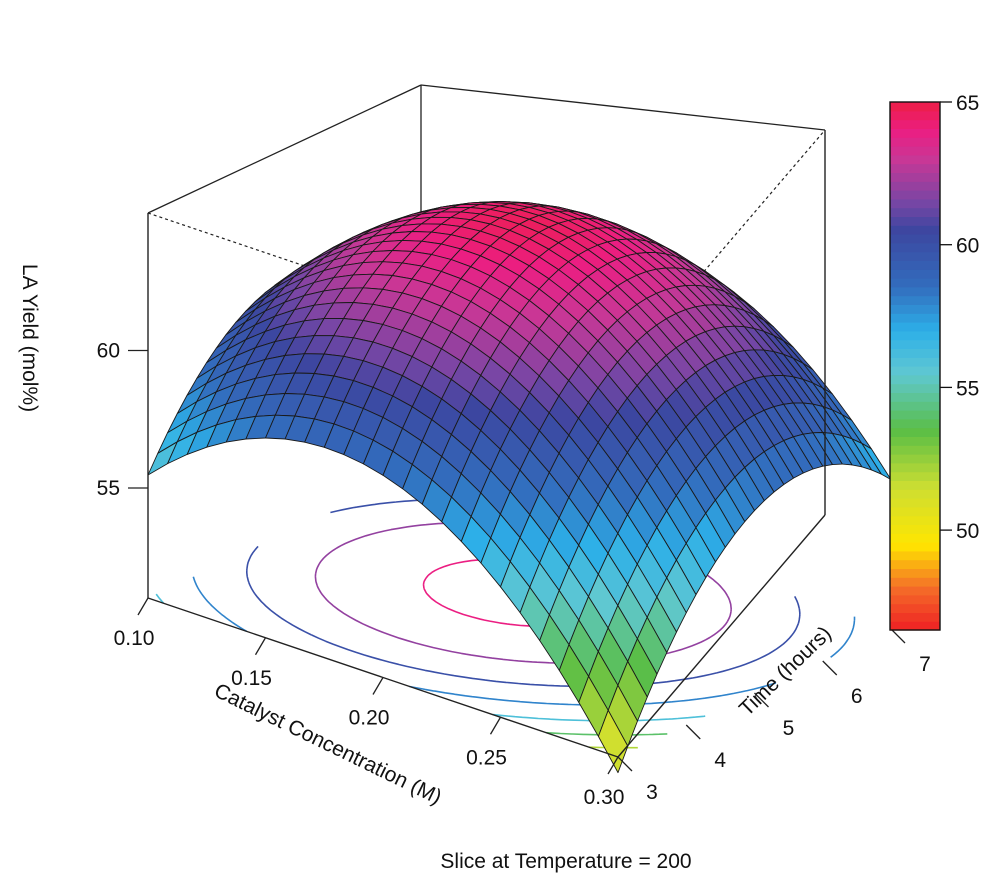 The height and width of the screenshot is (879, 1001). What do you see at coordinates (623, 107) in the screenshot?
I see `box-edge-top-back` at bounding box center [623, 107].